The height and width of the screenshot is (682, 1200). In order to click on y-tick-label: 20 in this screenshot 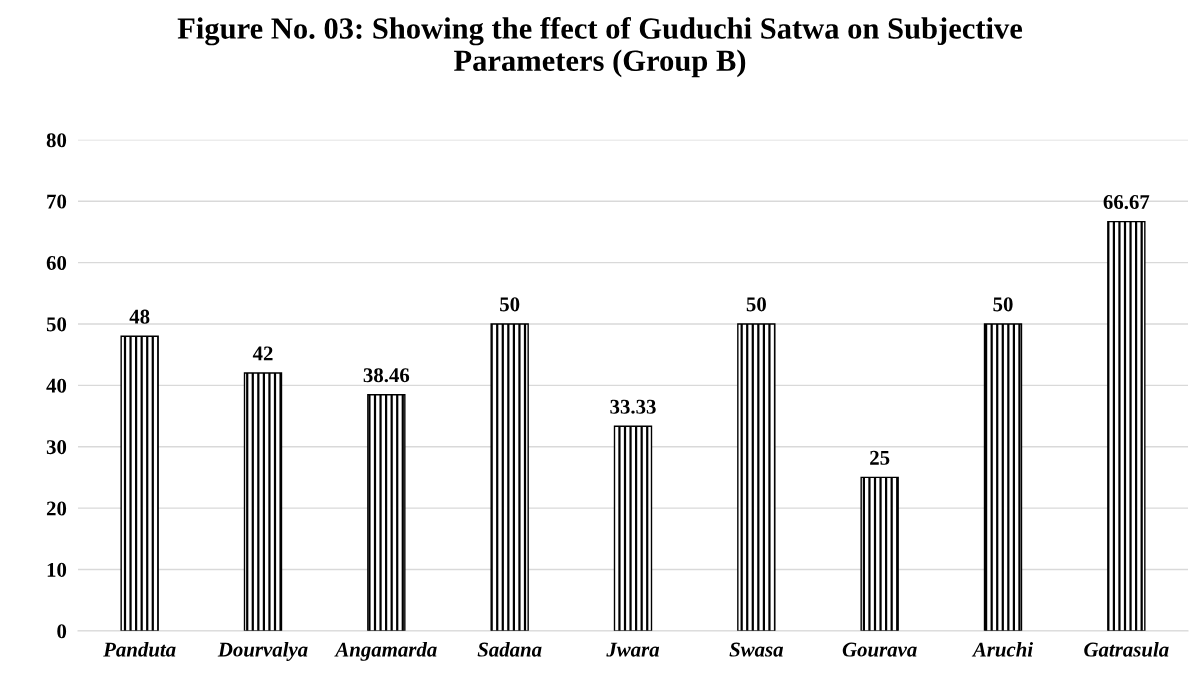, I will do `click(56, 508)`.